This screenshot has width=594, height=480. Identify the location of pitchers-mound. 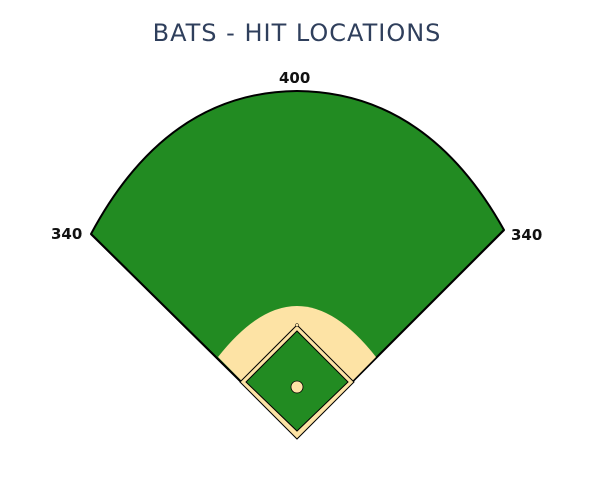
(297, 387).